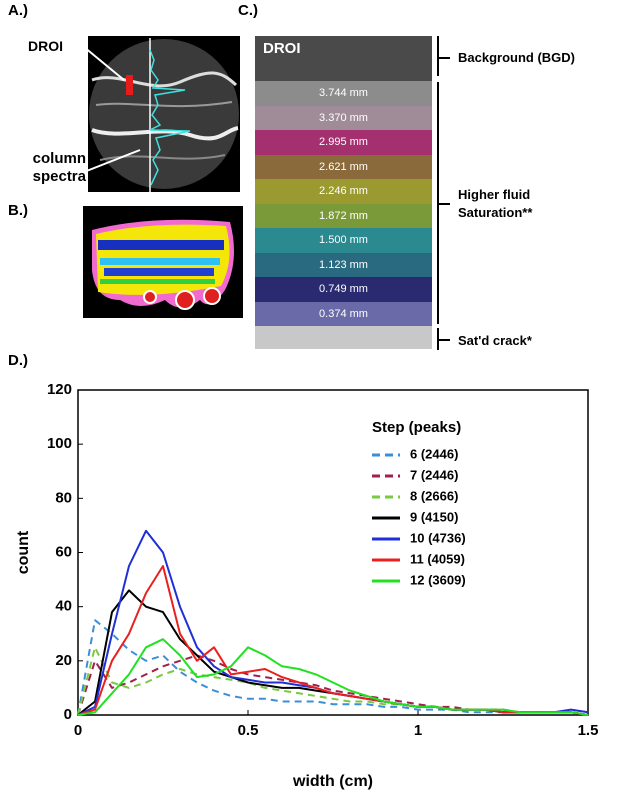  Describe the element at coordinates (434, 516) in the screenshot. I see `legend-label: 9 (4150)` at that location.